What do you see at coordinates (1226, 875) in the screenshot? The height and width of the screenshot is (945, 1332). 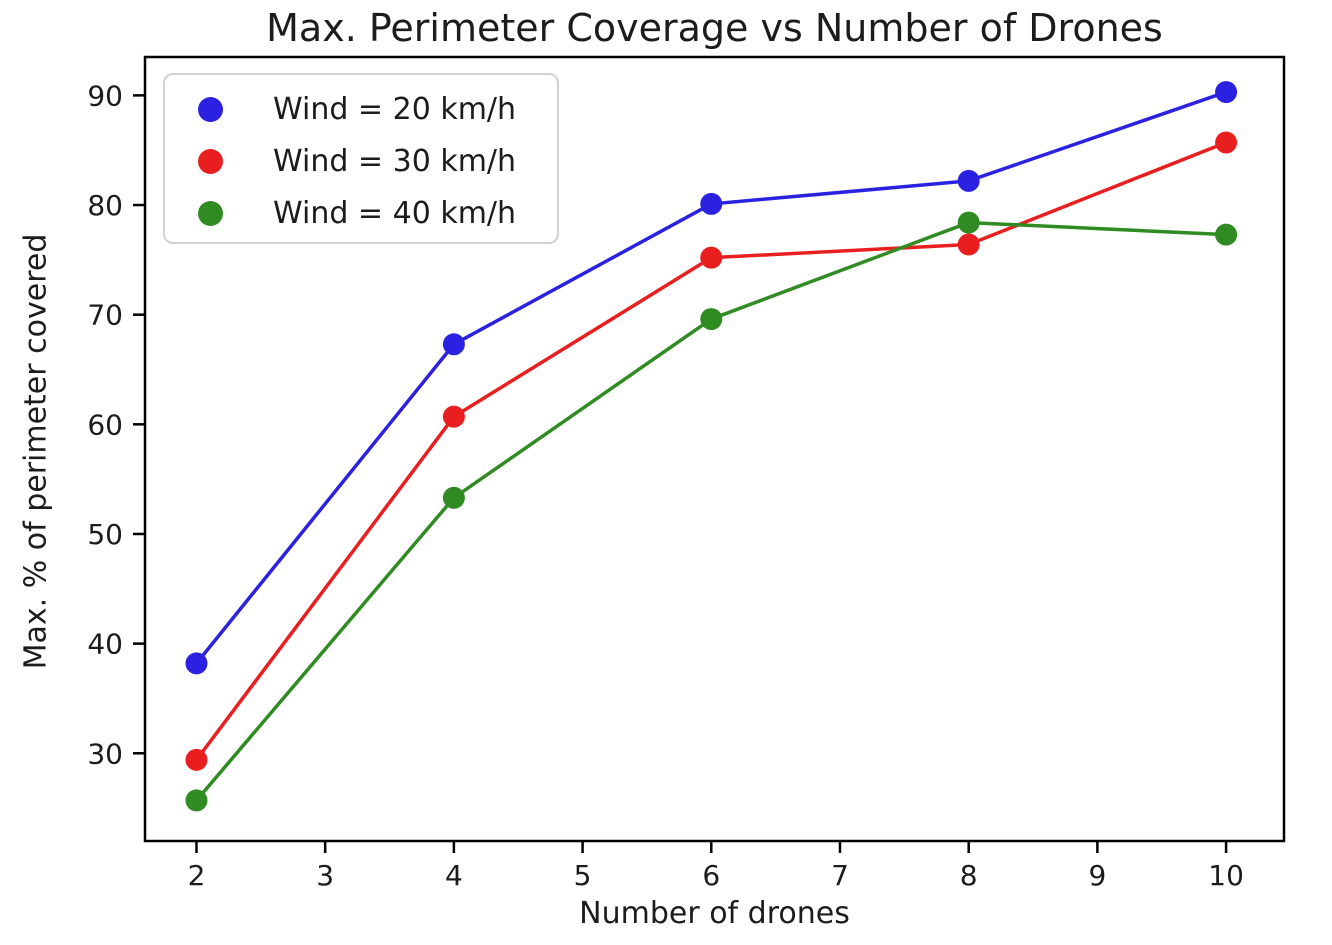 I see `x-tick-label: 10` at bounding box center [1226, 875].